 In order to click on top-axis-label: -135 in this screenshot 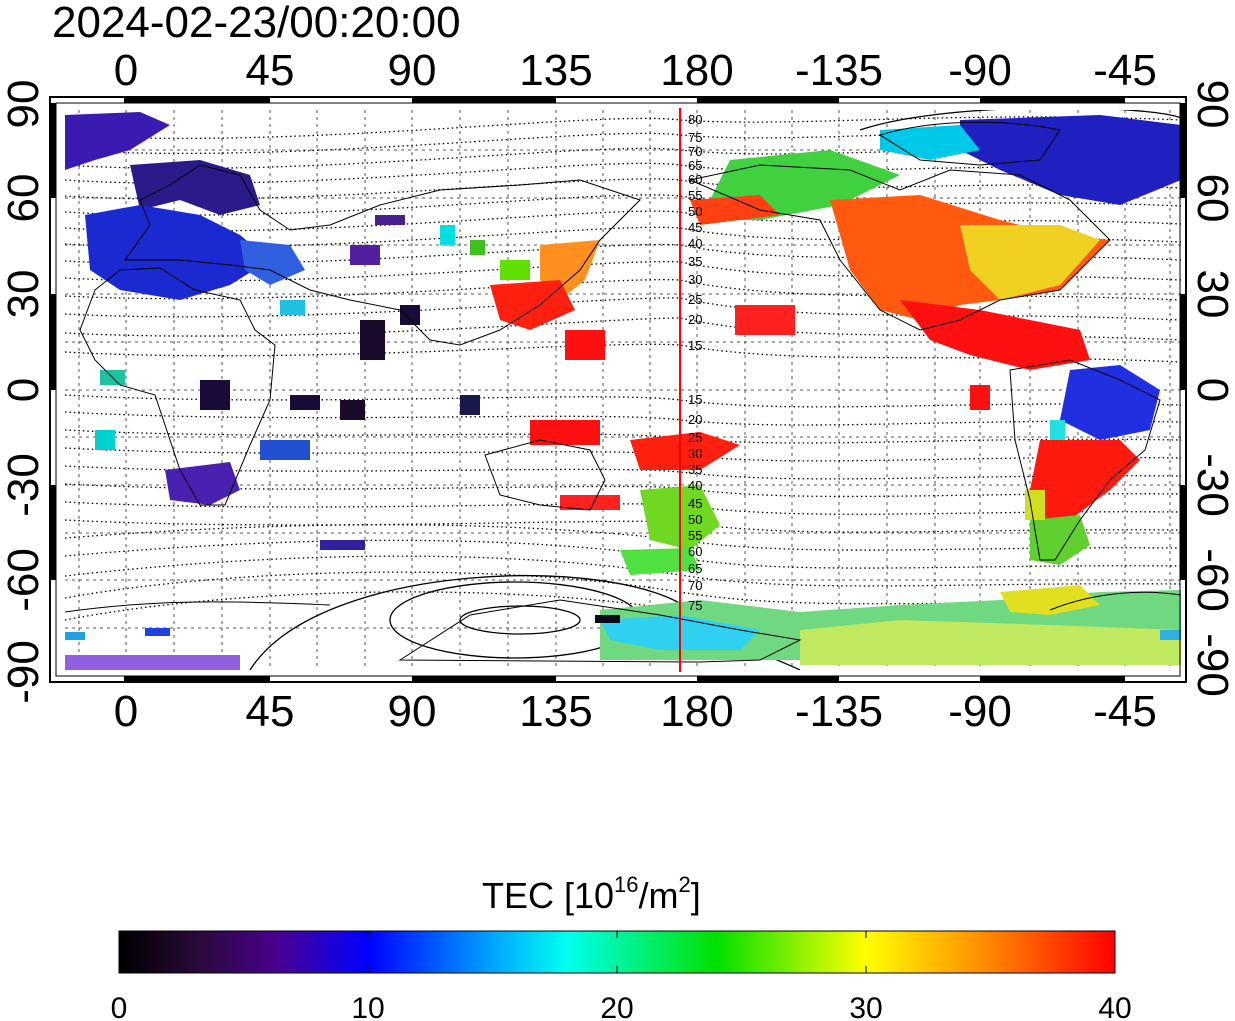, I will do `click(839, 70)`.